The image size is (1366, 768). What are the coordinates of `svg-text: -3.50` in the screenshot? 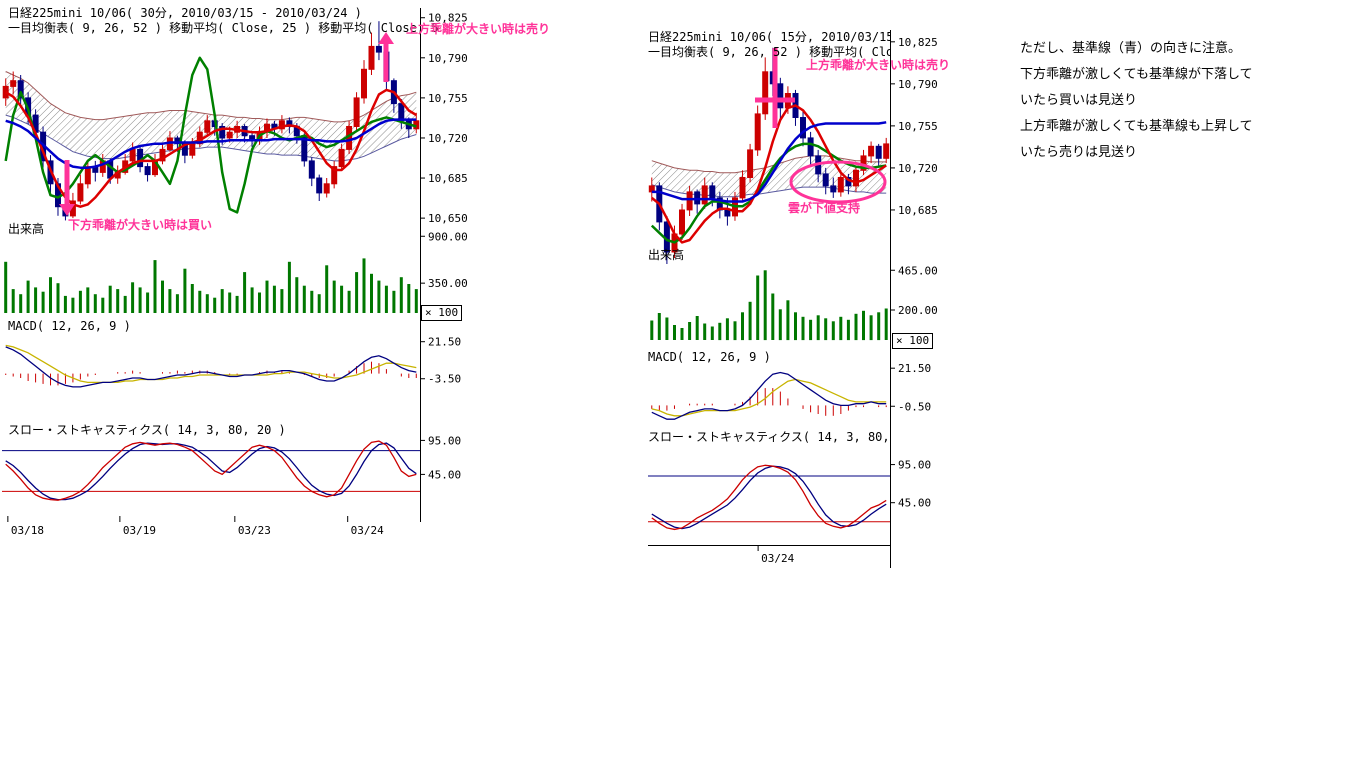 It's located at (444, 379).